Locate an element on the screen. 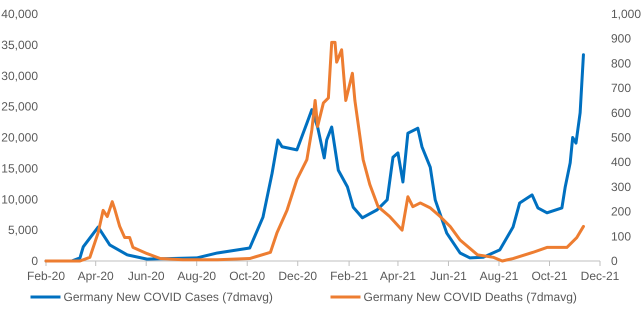  y2-tick-label: 0 is located at coordinates (614, 261).